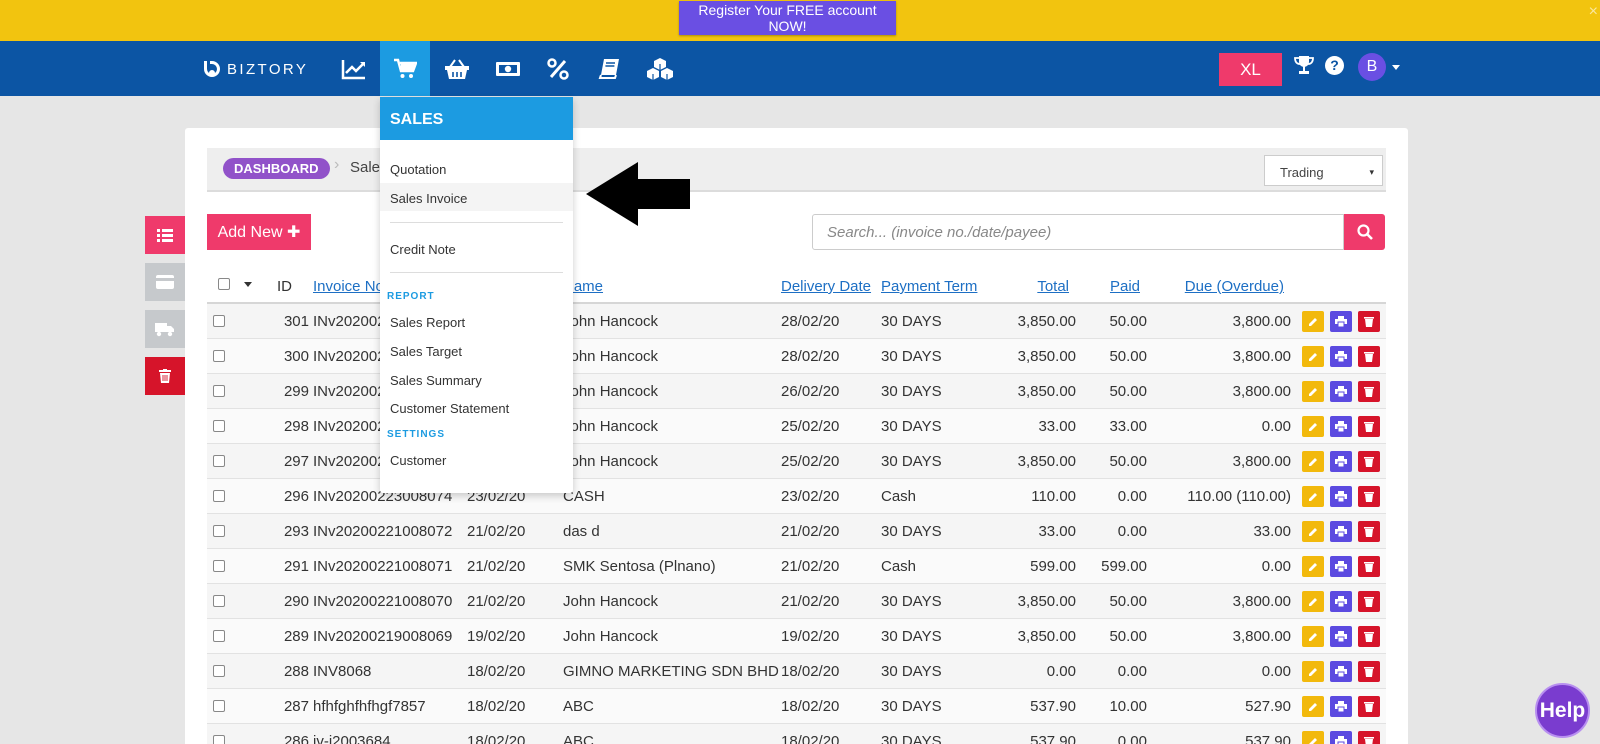  What do you see at coordinates (1334, 65) in the screenshot?
I see `help-icon: ?` at bounding box center [1334, 65].